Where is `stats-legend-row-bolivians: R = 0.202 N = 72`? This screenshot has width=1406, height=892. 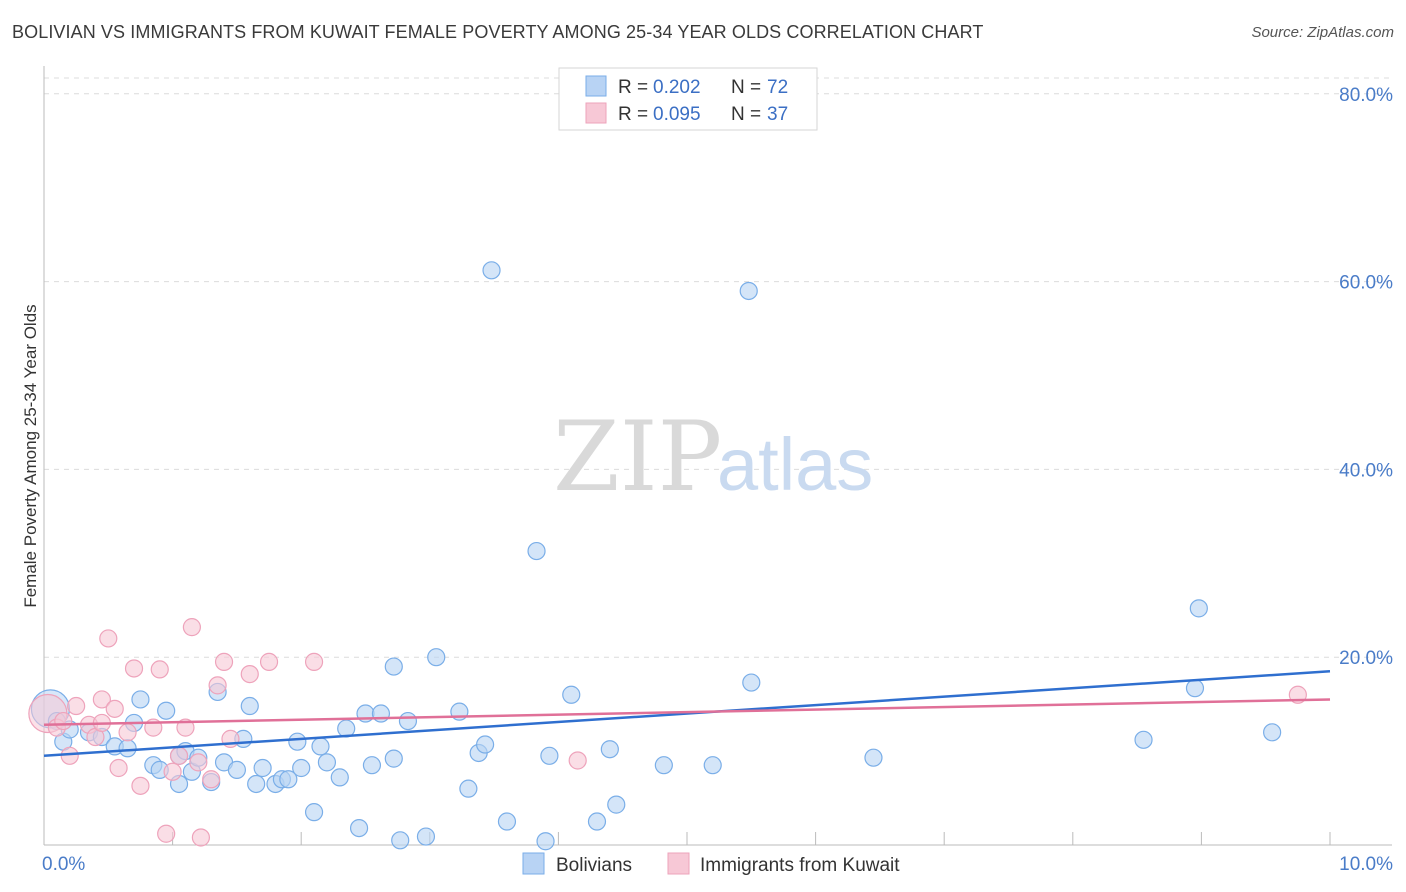 stats-legend-row-bolivians: R = 0.202 N = 72 is located at coordinates (686, 86).